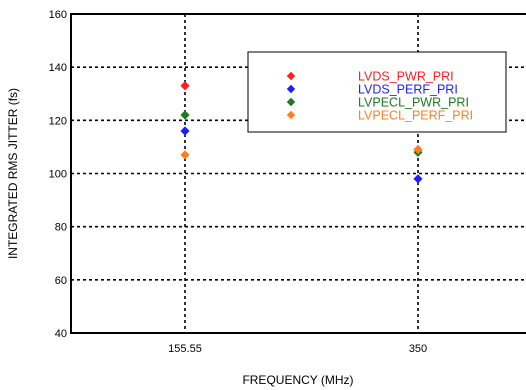  I want to click on y-tick-label: 120, so click(58, 121).